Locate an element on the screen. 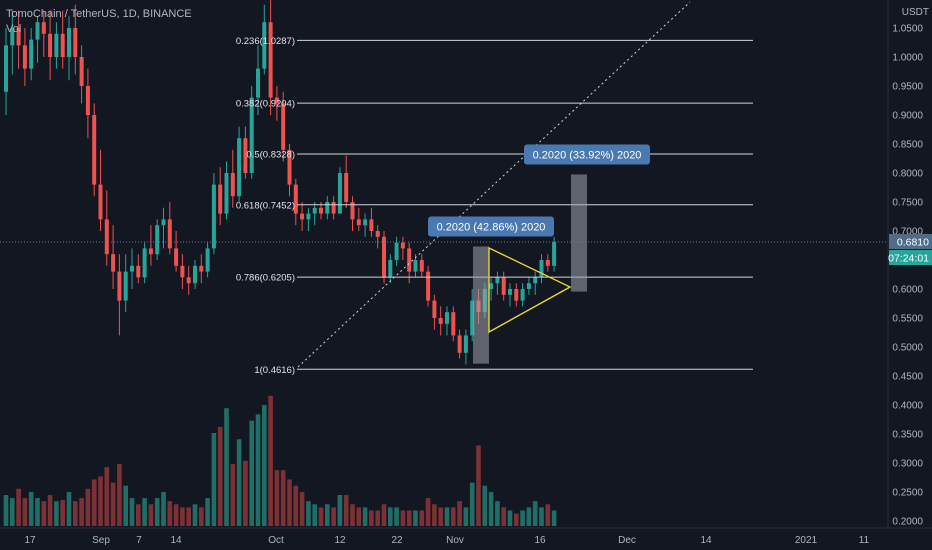 The width and height of the screenshot is (932, 550). time-tick-label: Oct is located at coordinates (276, 540).